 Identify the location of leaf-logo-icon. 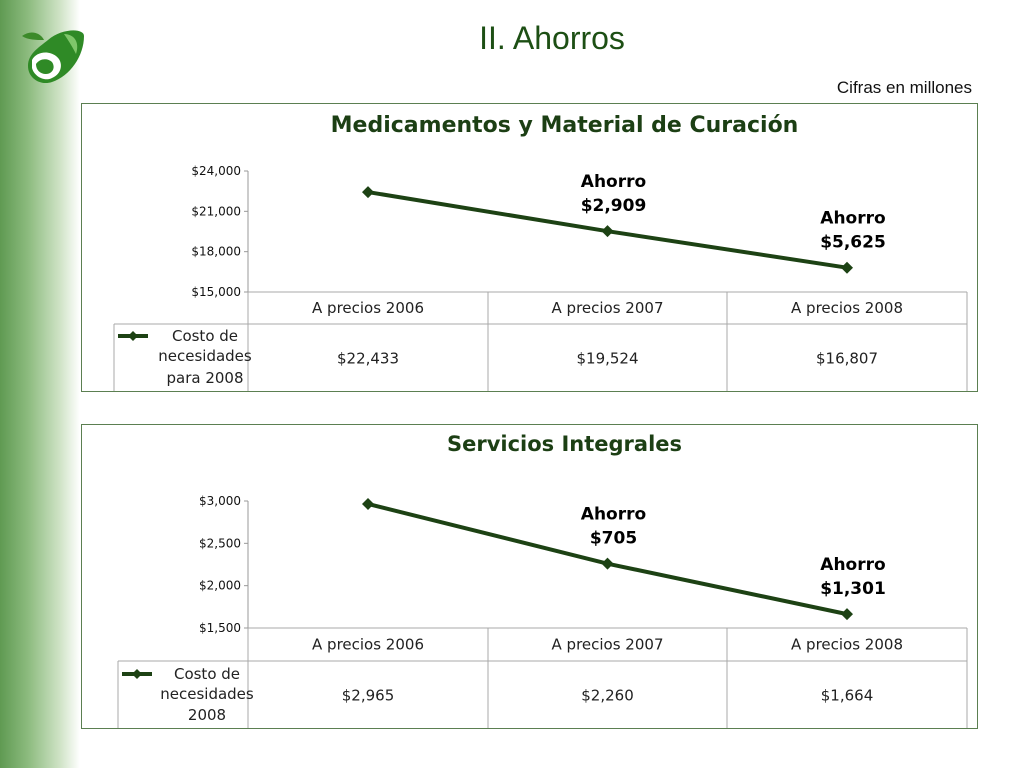
(53, 57).